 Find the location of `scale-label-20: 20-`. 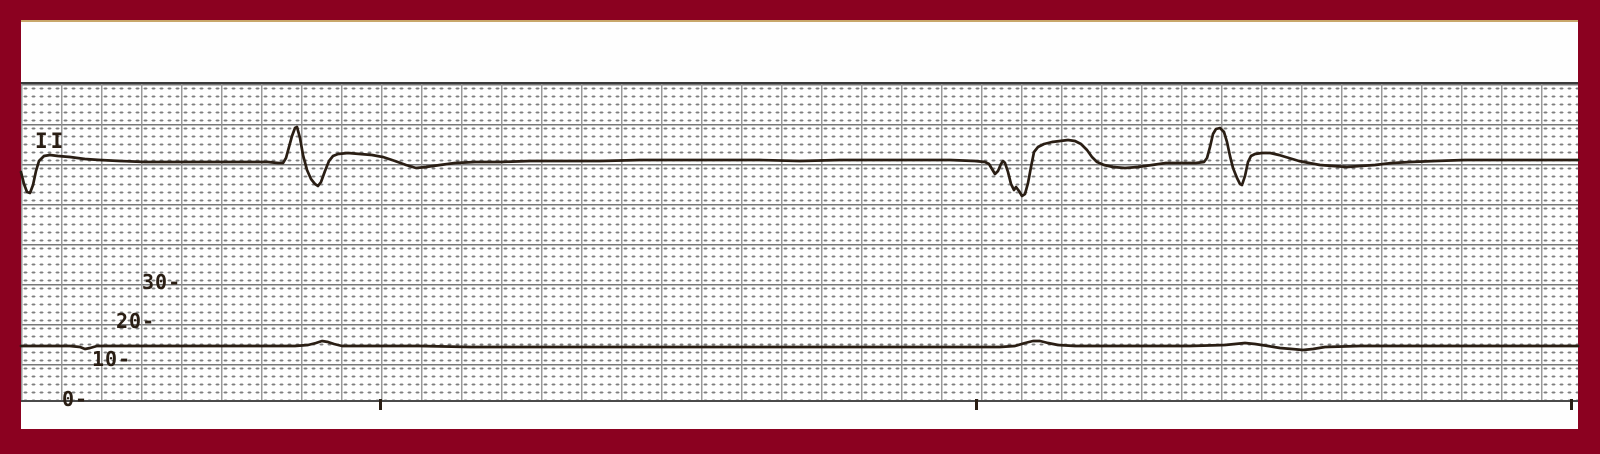

scale-label-20: 20- is located at coordinates (136, 321).